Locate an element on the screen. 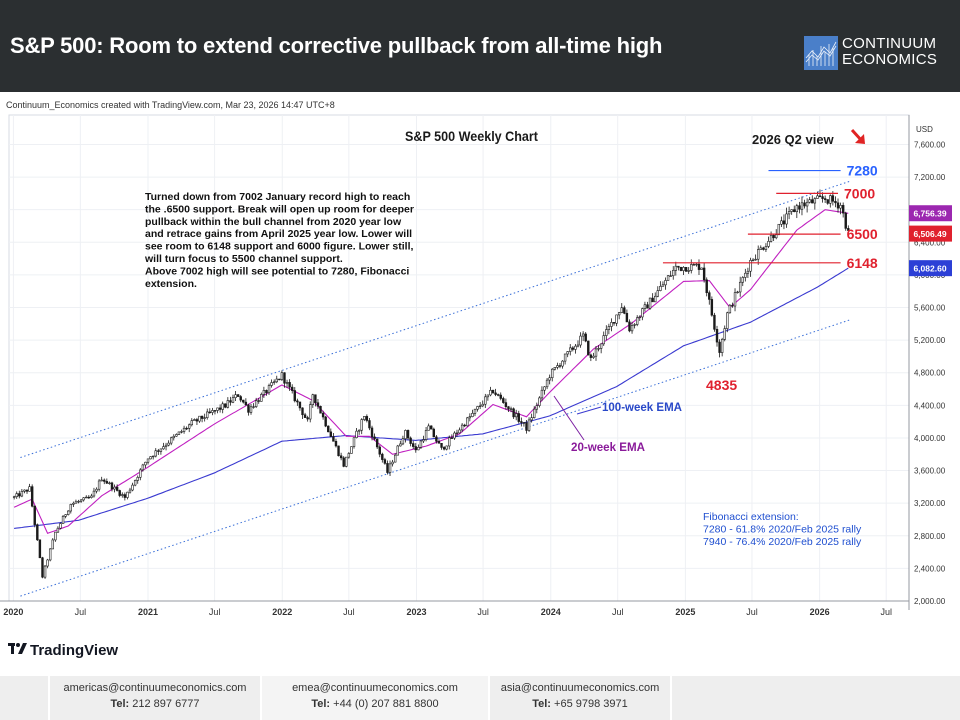 Image resolution: width=960 pixels, height=720 pixels. down-arrow-icon is located at coordinates (857, 136).